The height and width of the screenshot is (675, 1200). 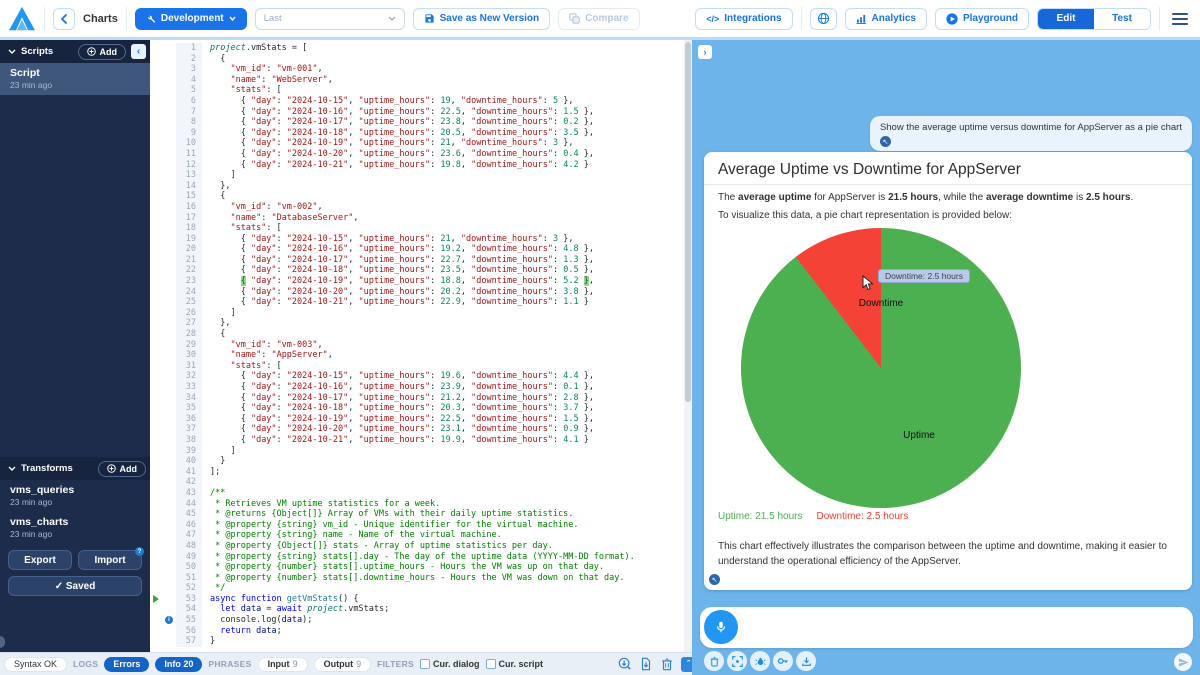 I want to click on sidebar-resize-handle, so click(x=2, y=642).